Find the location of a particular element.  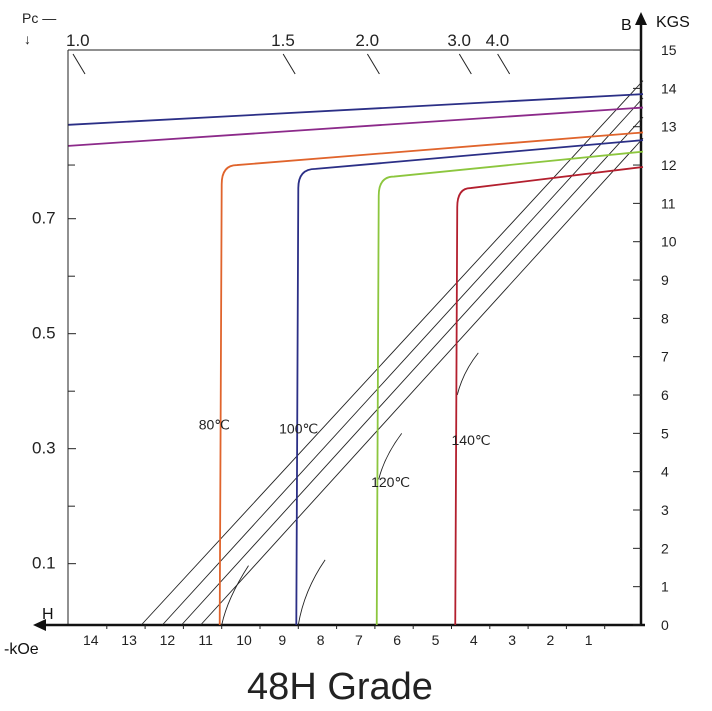

h-tick-label-5: 9 is located at coordinates (282, 640).